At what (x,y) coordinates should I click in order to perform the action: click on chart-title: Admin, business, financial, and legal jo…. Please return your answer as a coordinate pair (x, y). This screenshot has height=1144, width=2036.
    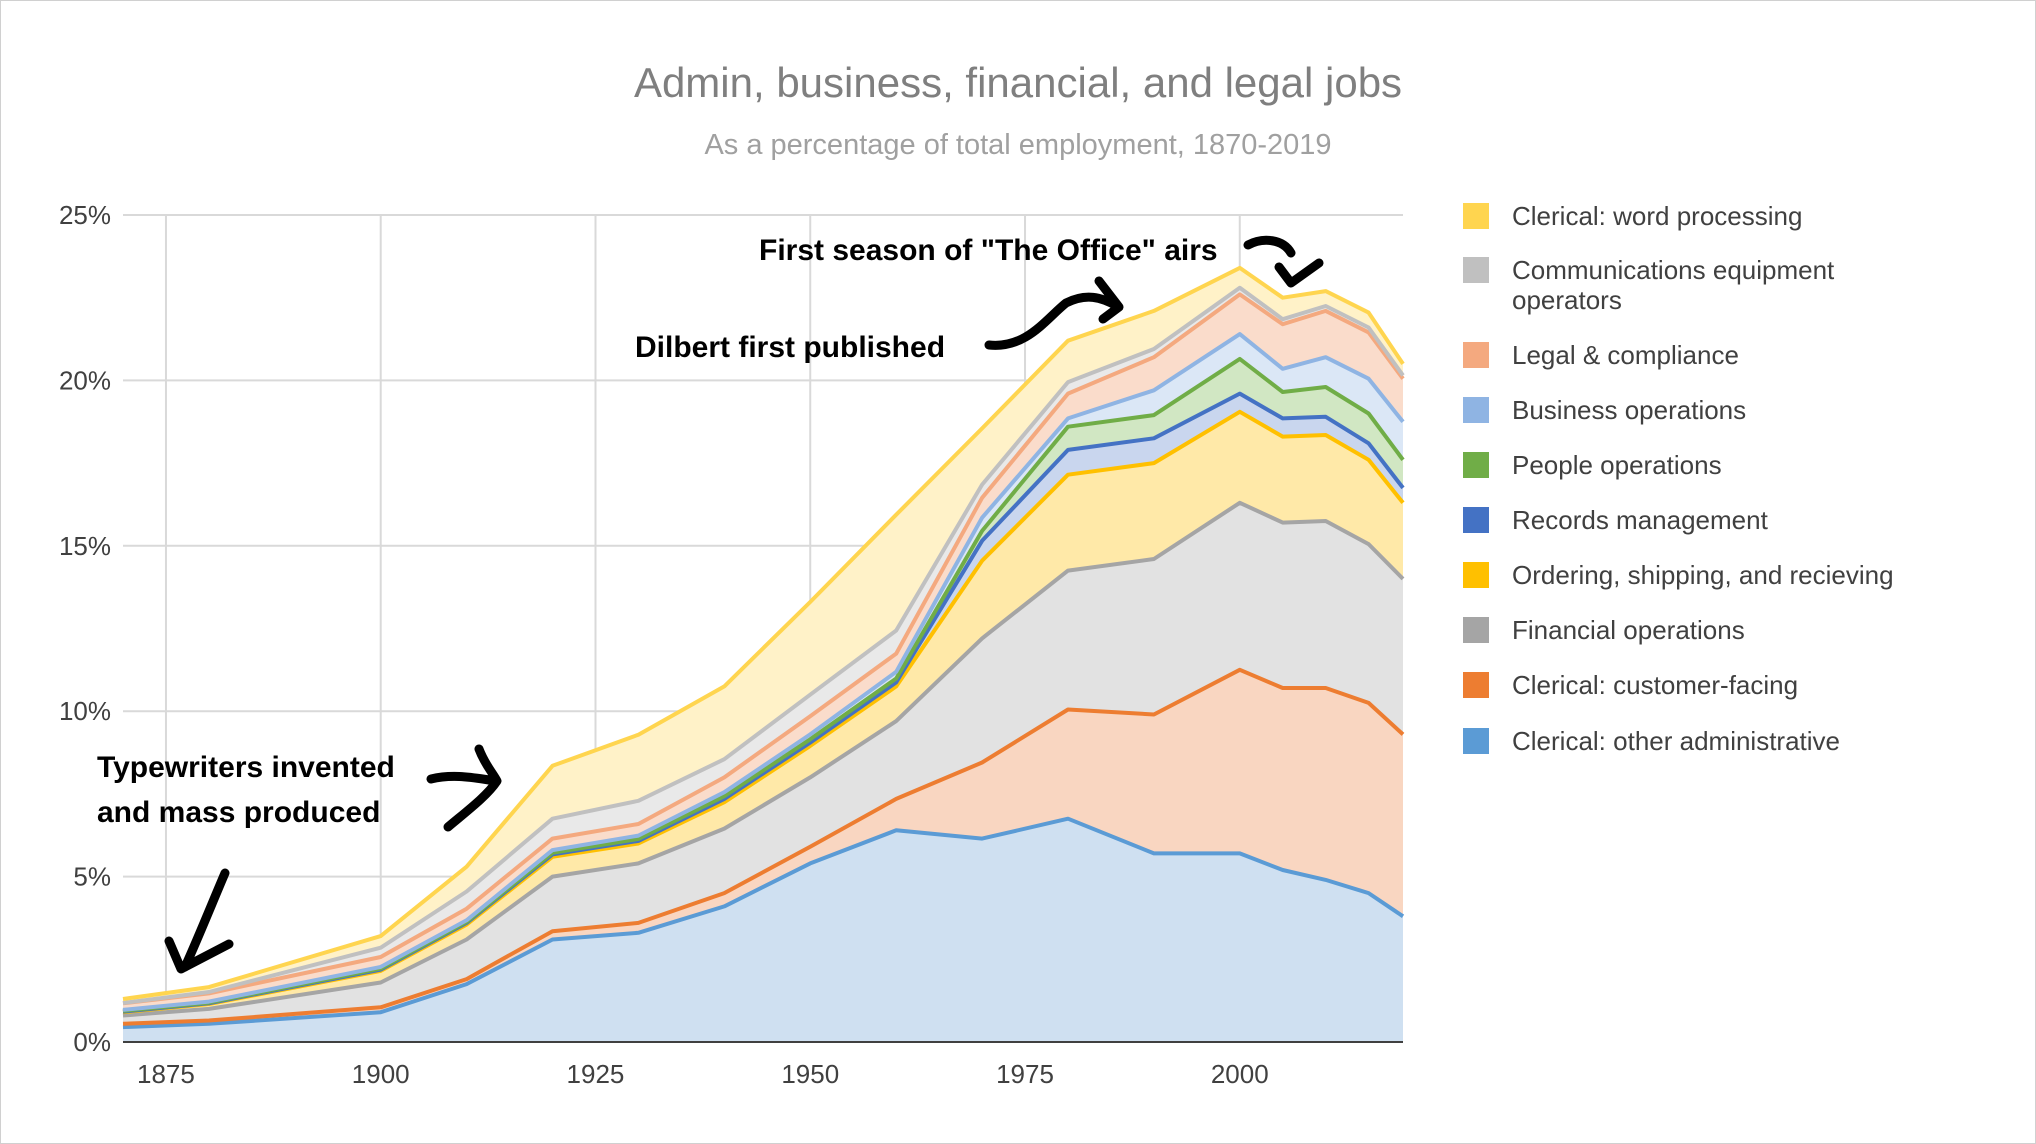
    Looking at the image, I should click on (1018, 82).